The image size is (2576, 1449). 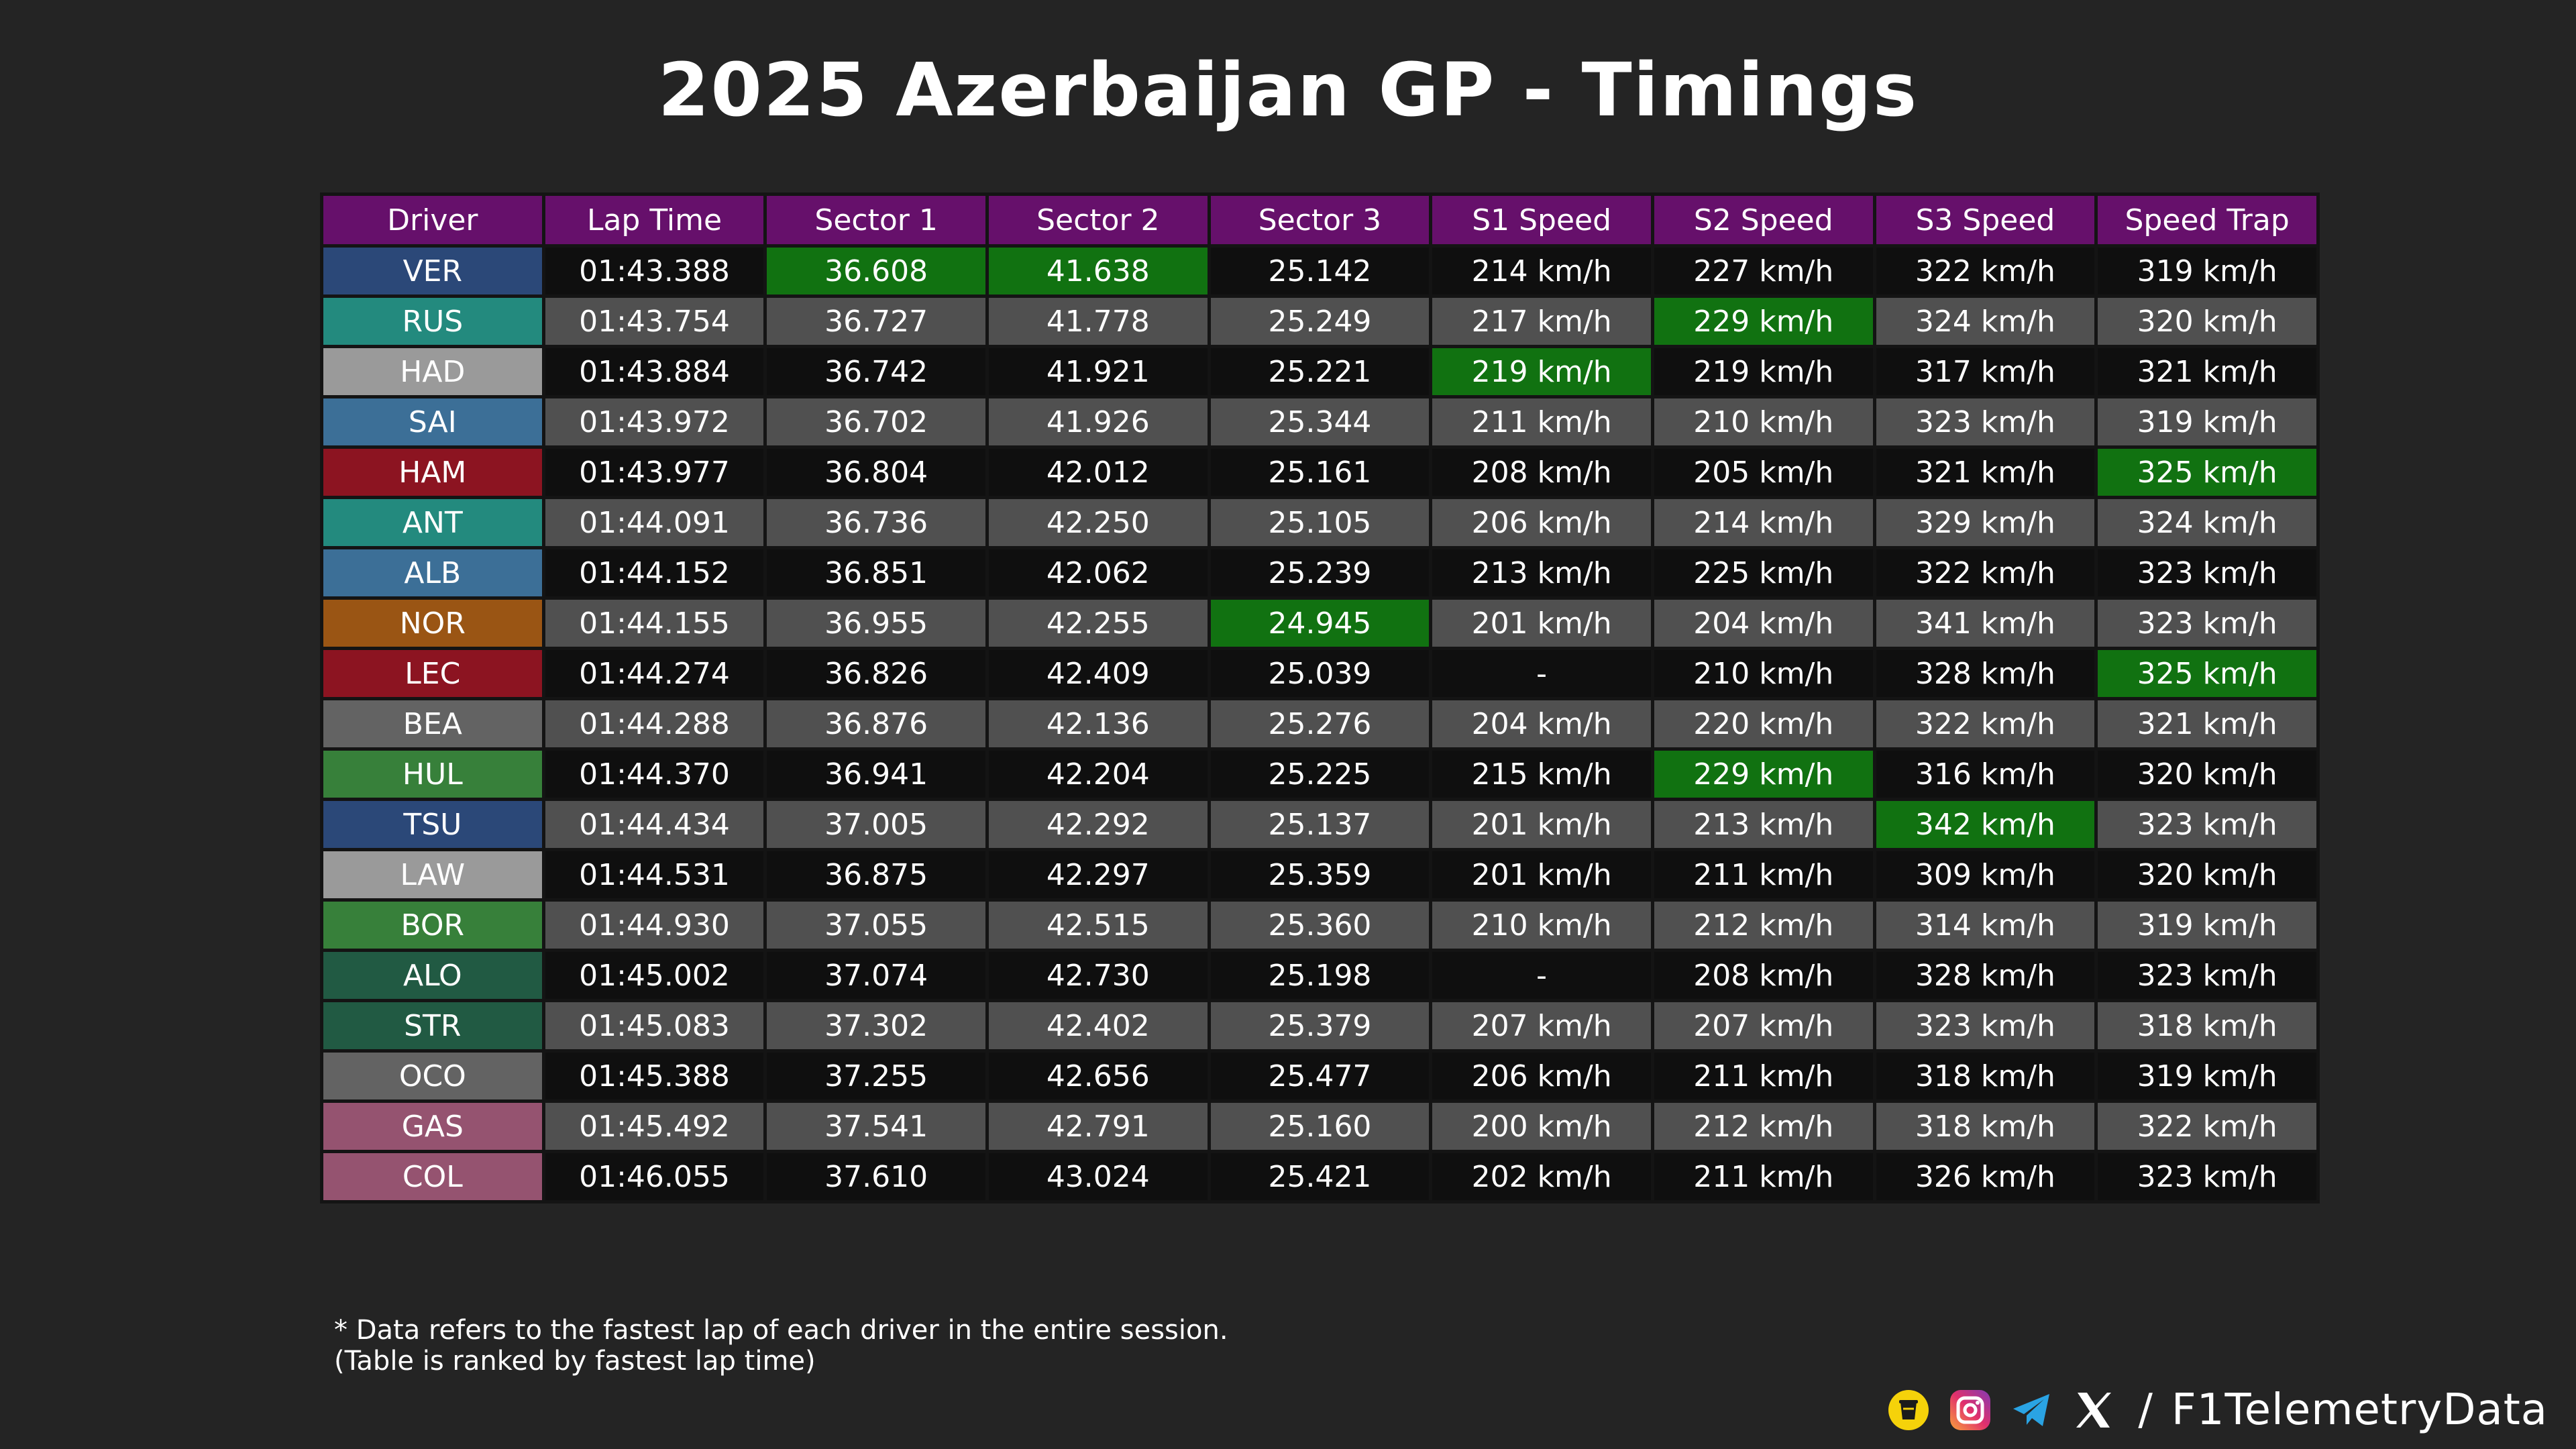 I want to click on s1-speed-cell: 200 km/h, so click(x=1541, y=1126).